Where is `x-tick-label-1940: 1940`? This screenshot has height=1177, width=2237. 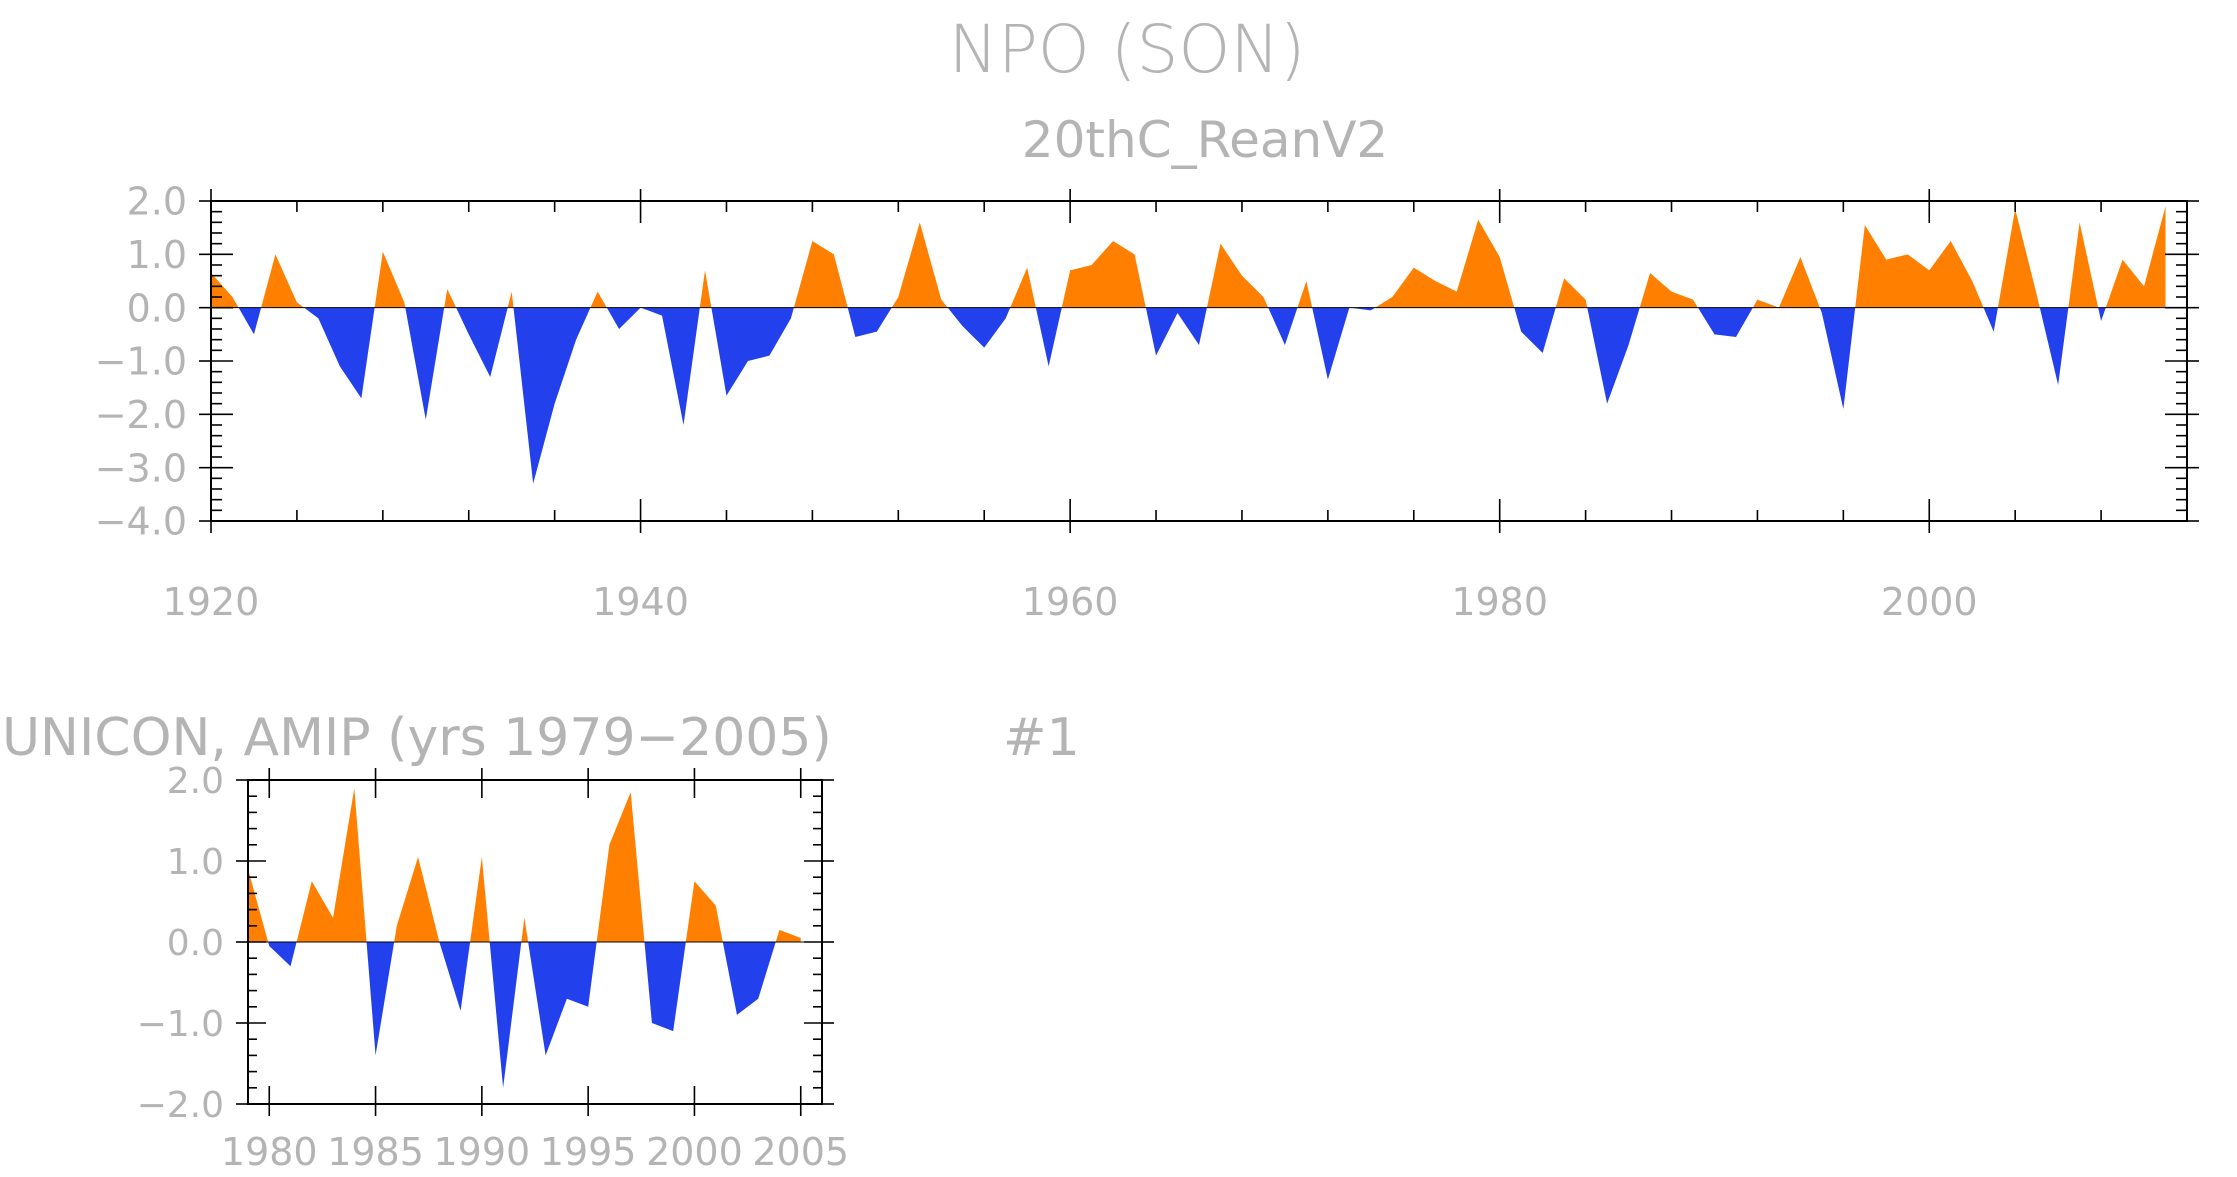 x-tick-label-1940: 1940 is located at coordinates (640, 602).